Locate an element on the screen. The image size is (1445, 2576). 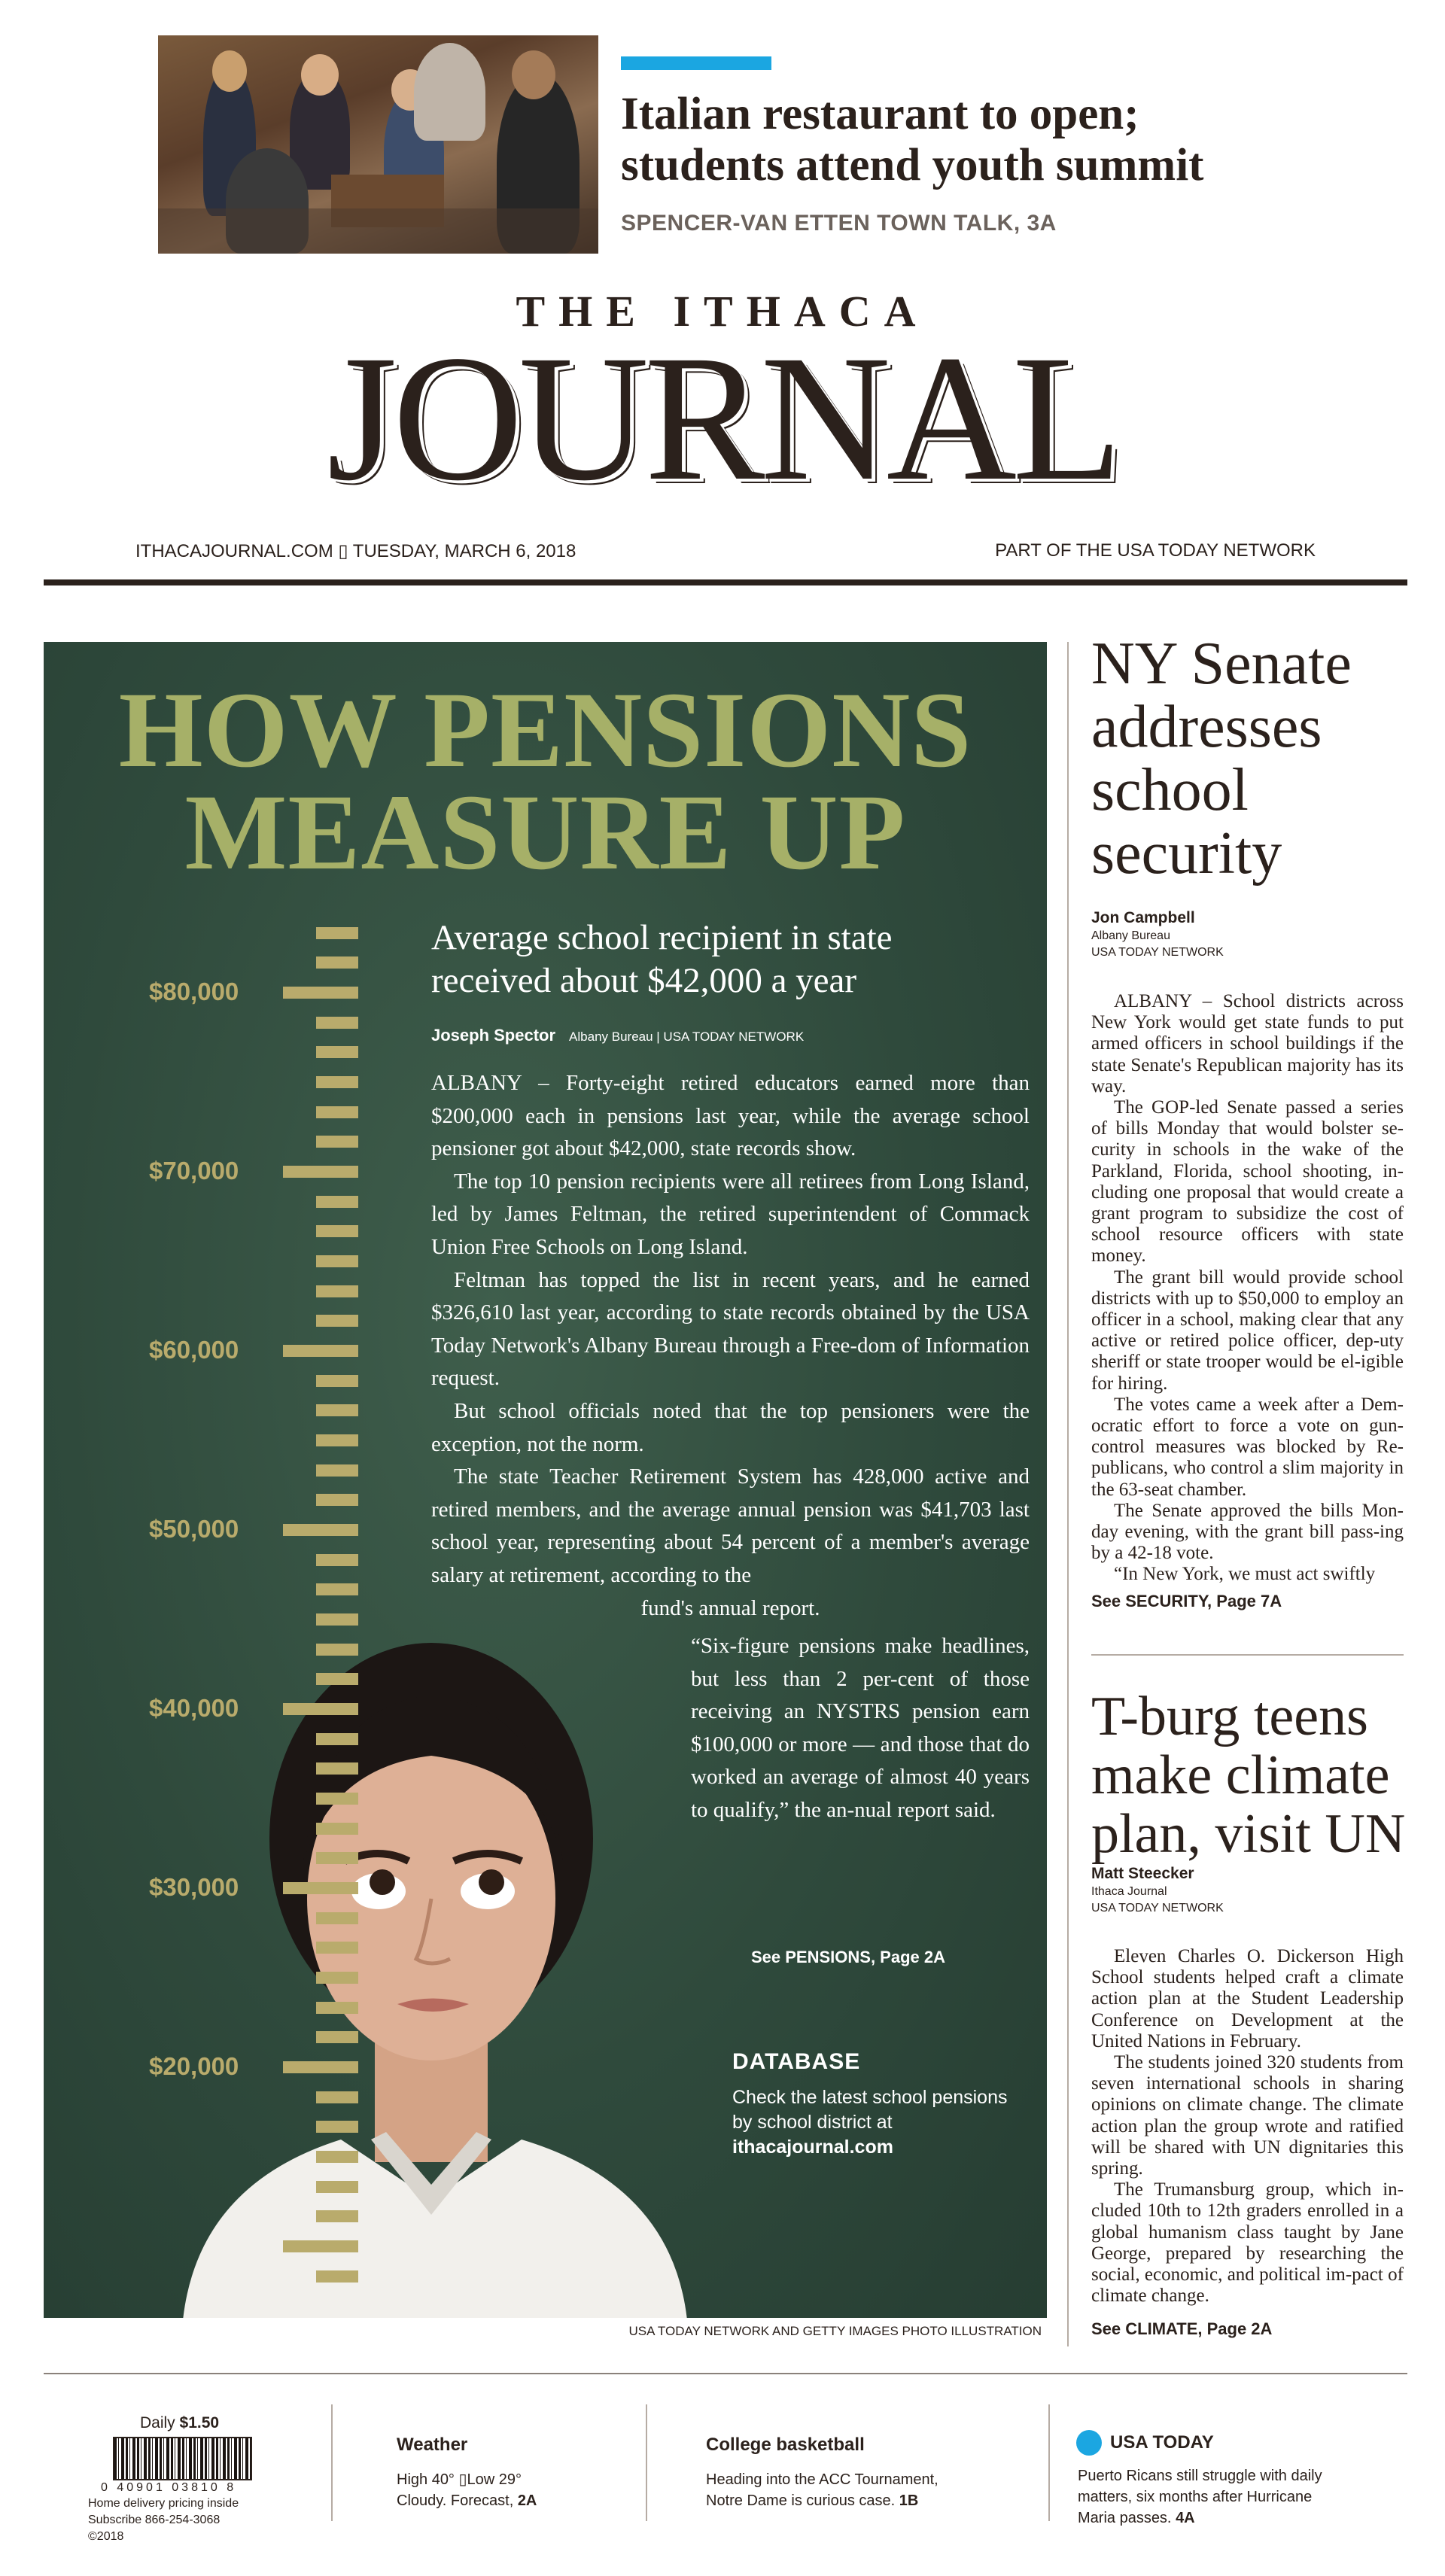
story2-affiliation-line: Ithaca Journal is located at coordinates (1129, 1891).